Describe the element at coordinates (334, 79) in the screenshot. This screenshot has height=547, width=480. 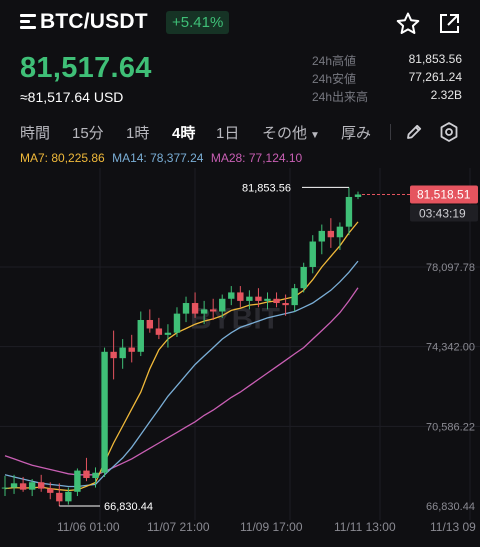
I see `stat-label: 24h安値` at that location.